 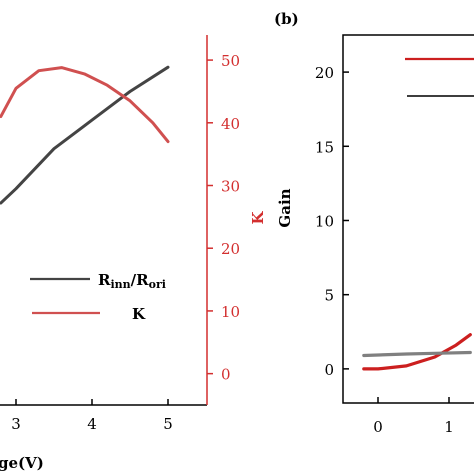 What do you see at coordinates (439, 77) in the screenshot?
I see `panel-b-legend` at bounding box center [439, 77].